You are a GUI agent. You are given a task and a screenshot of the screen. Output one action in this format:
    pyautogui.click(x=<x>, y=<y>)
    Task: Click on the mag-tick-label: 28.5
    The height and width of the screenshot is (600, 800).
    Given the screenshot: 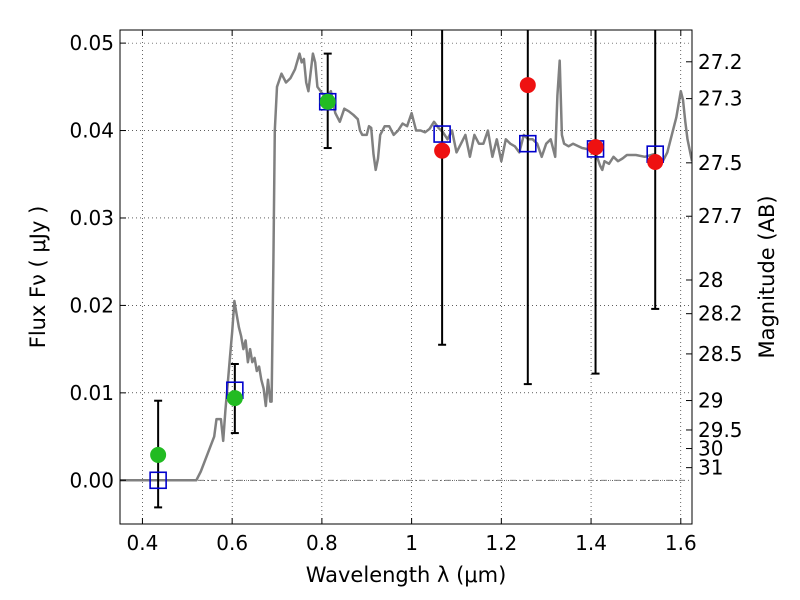 What is the action you would take?
    pyautogui.click(x=720, y=354)
    